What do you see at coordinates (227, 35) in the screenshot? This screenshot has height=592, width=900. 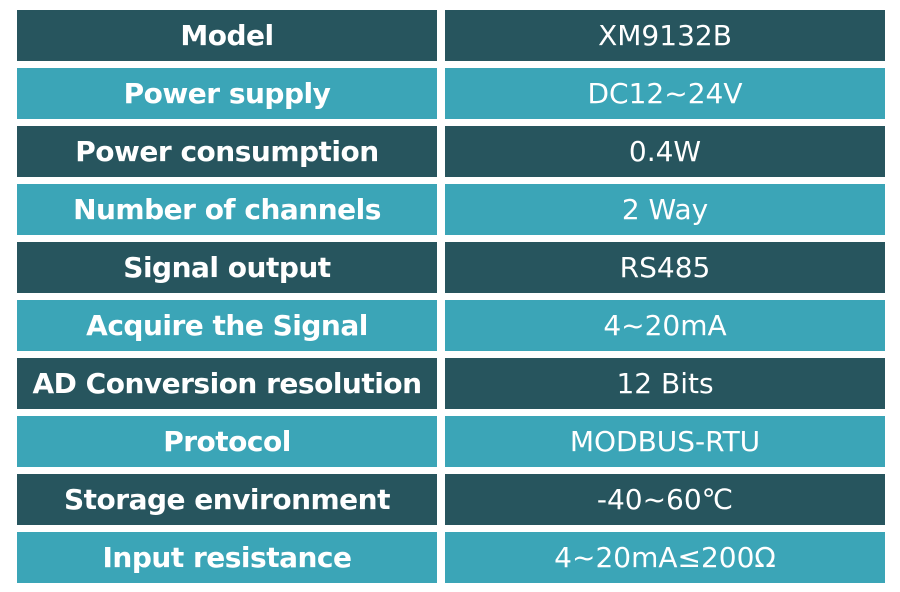 I see `spec-label: Model` at bounding box center [227, 35].